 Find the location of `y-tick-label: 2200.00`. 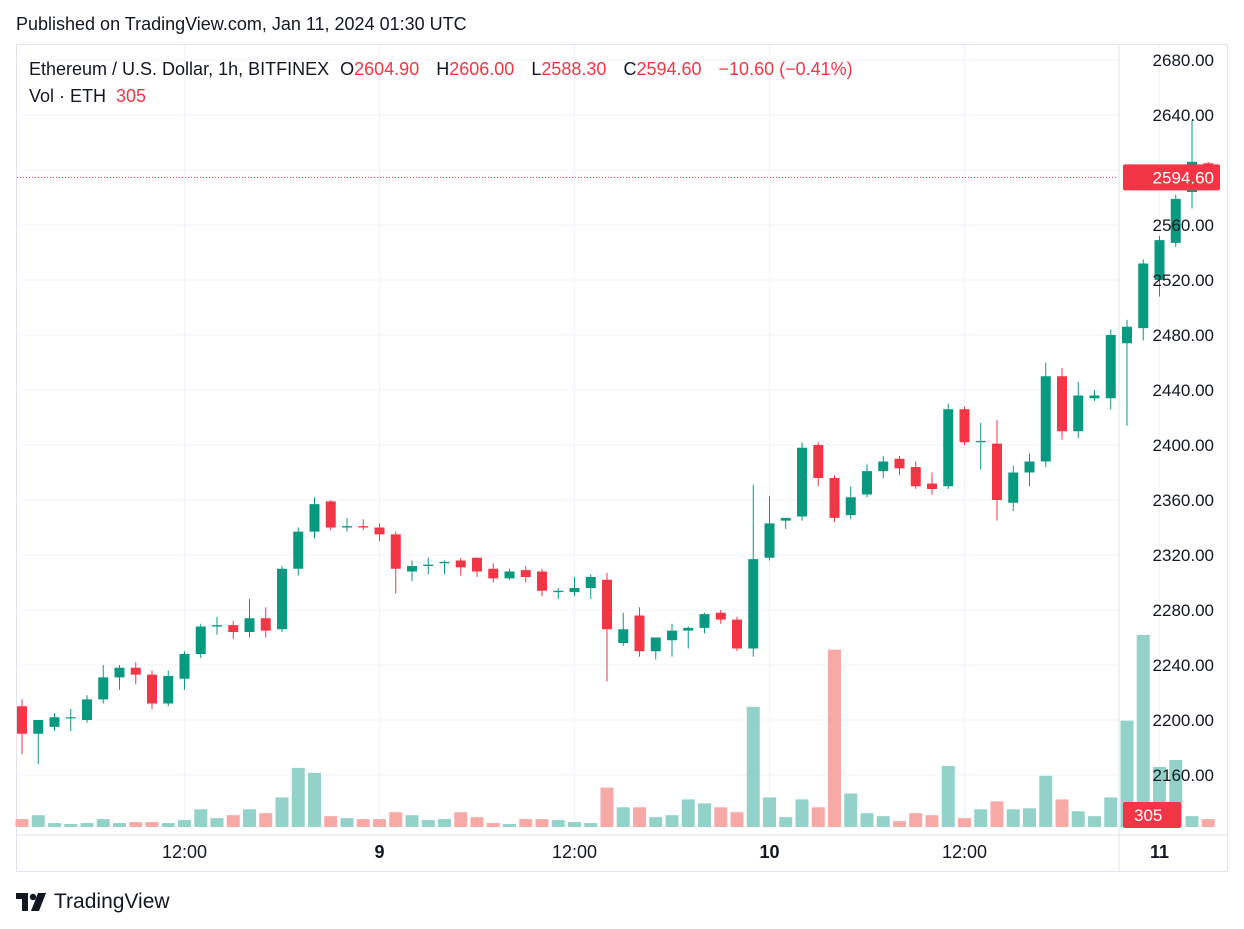

y-tick-label: 2200.00 is located at coordinates (1183, 720).